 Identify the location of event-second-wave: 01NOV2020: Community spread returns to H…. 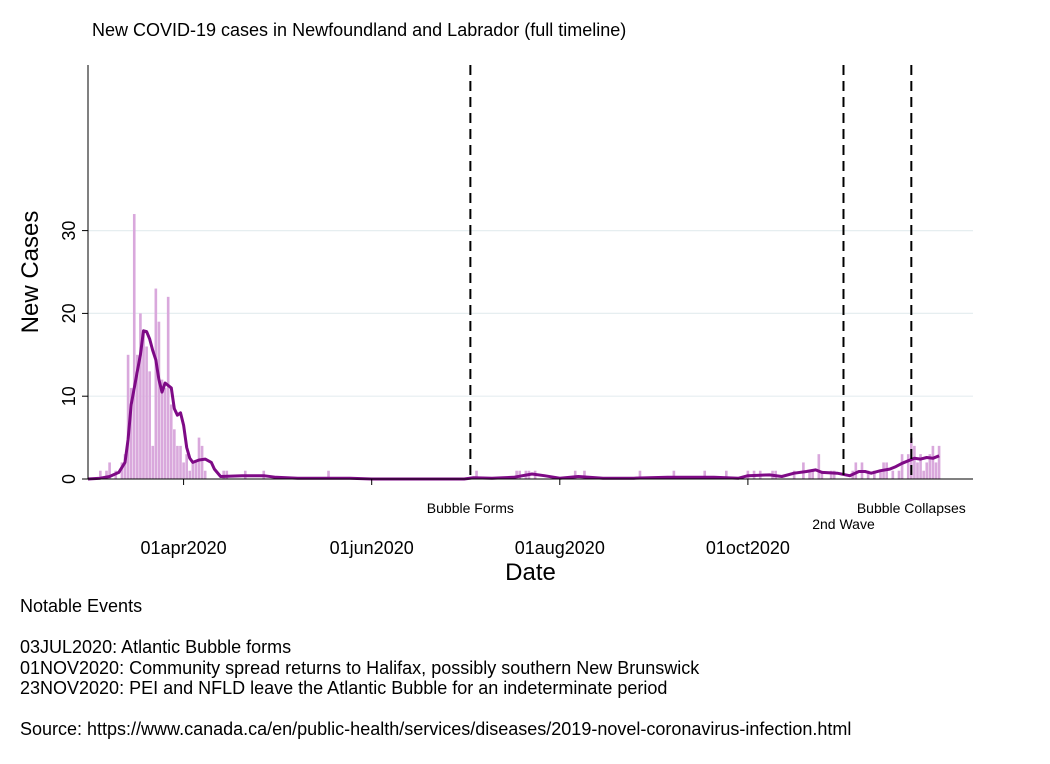
(360, 667).